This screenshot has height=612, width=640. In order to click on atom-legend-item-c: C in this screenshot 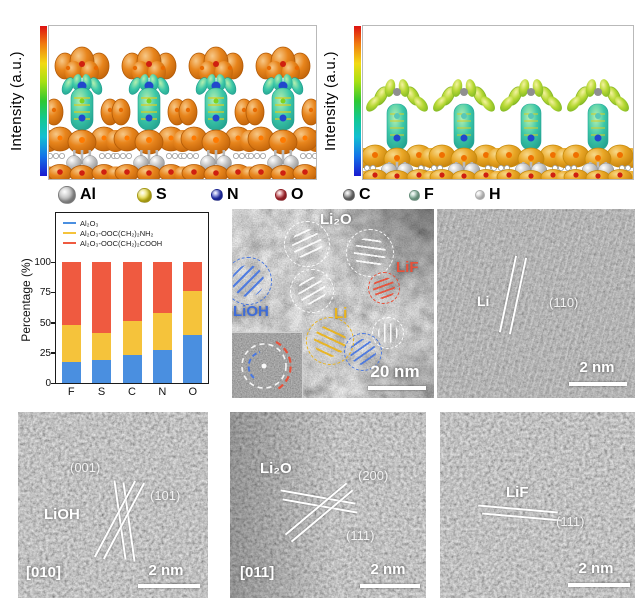, I will do `click(357, 195)`.